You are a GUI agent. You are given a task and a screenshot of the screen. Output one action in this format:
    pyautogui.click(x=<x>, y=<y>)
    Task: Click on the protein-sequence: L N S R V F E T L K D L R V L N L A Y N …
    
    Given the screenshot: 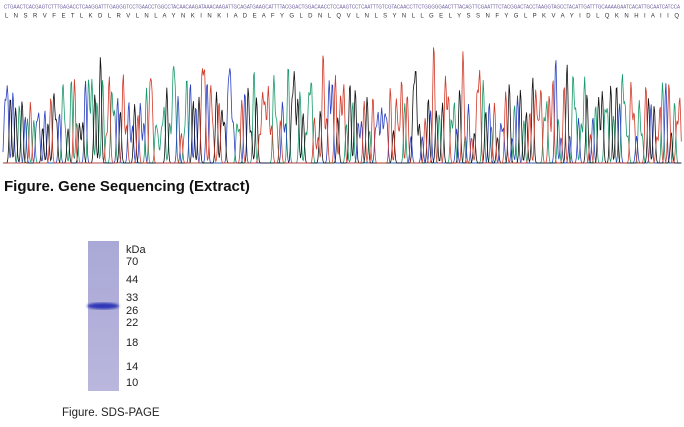 What is the action you would take?
    pyautogui.click(x=342, y=17)
    